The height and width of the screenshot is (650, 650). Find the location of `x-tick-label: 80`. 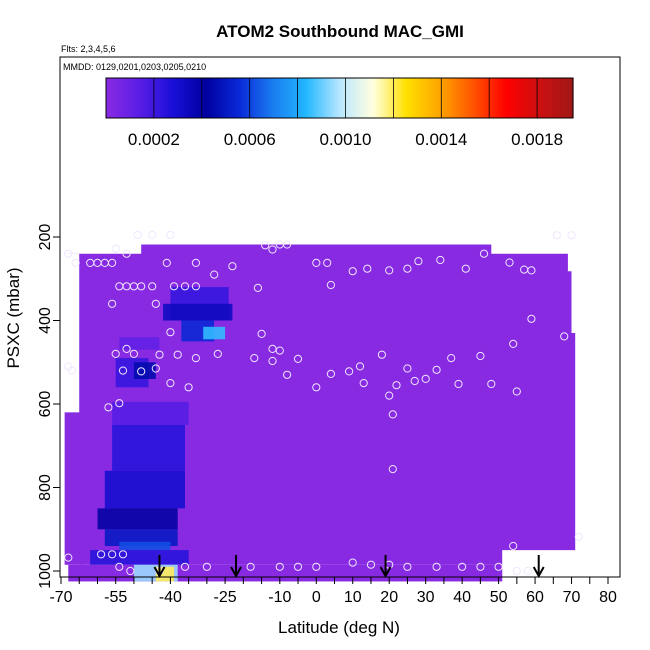

x-tick-label: 80 is located at coordinates (608, 597).